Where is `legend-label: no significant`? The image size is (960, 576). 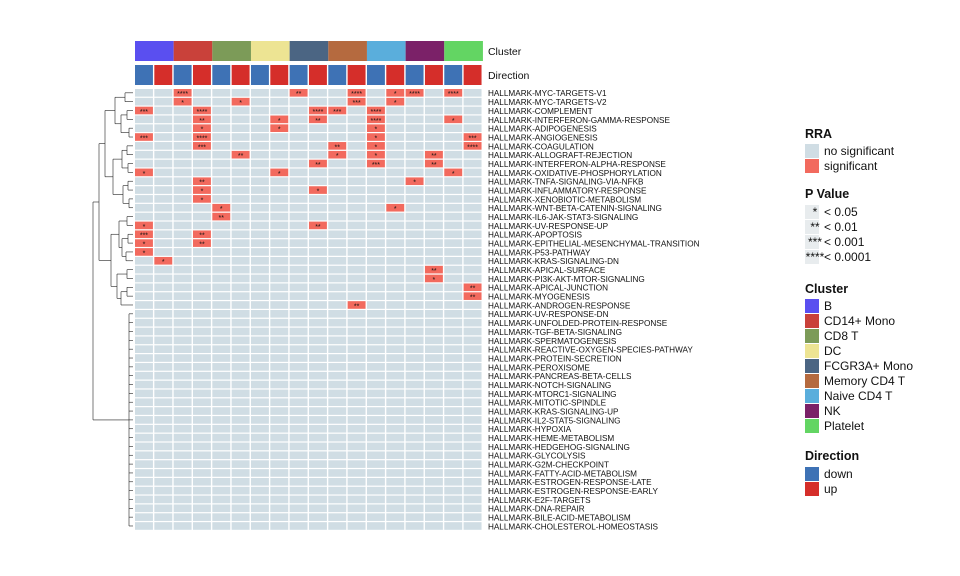 legend-label: no significant is located at coordinates (859, 151).